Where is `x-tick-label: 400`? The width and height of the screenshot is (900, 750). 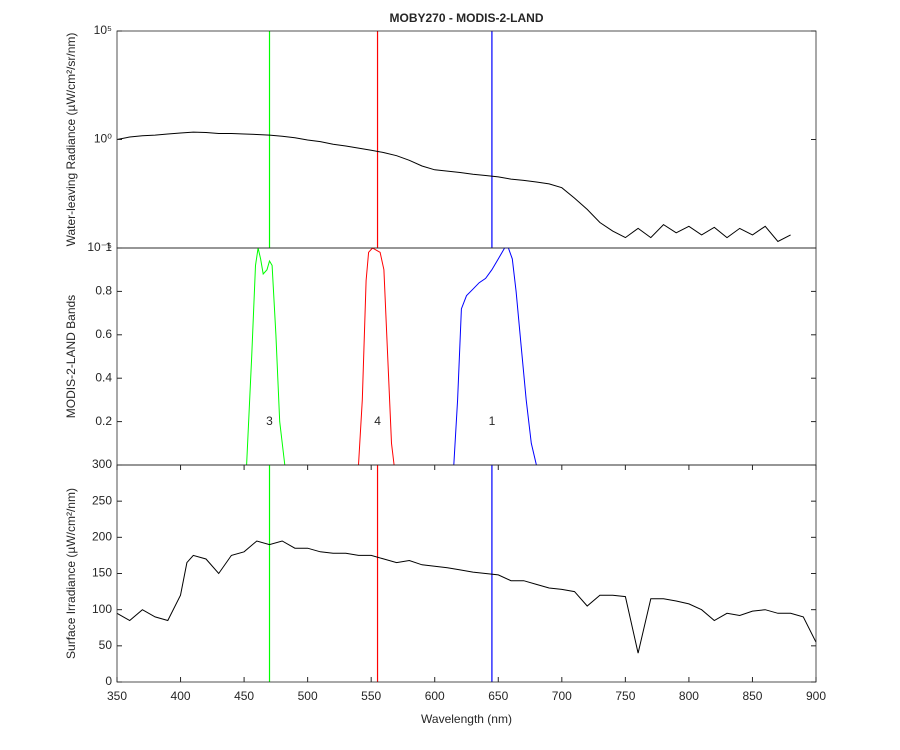 x-tick-label: 400 is located at coordinates (181, 696).